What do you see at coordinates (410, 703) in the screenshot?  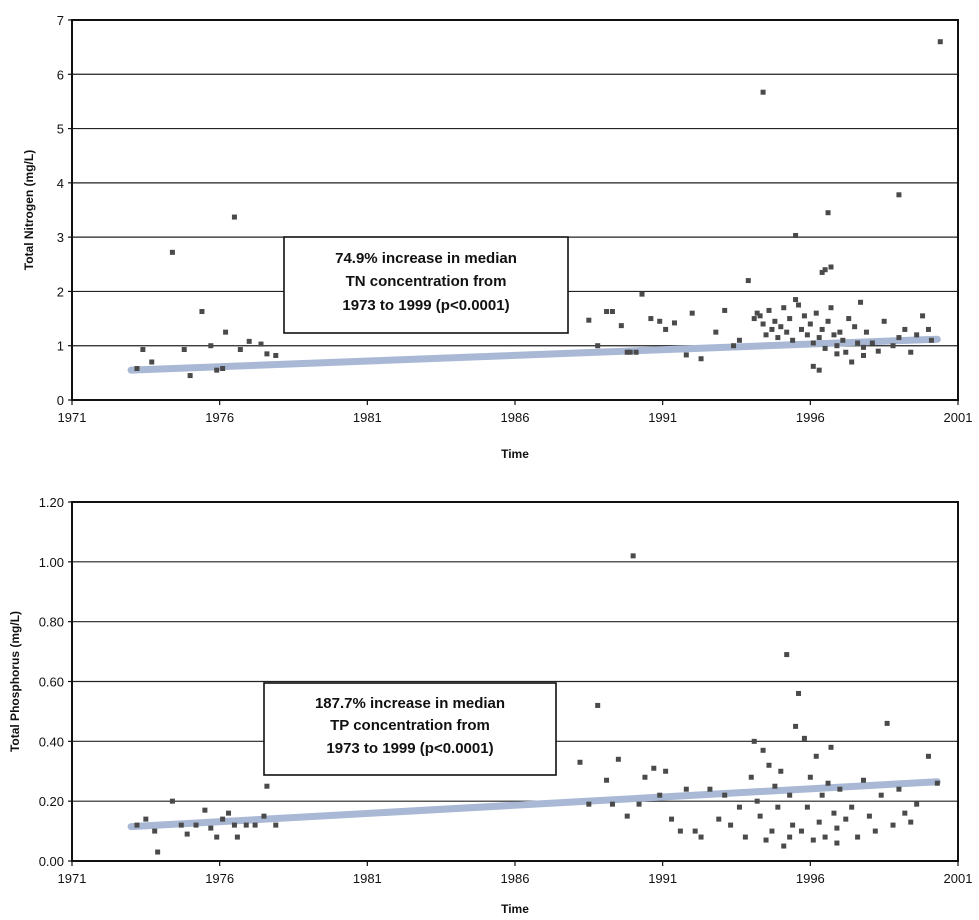 I see `annotation-line: 187.7% increase in median` at bounding box center [410, 703].